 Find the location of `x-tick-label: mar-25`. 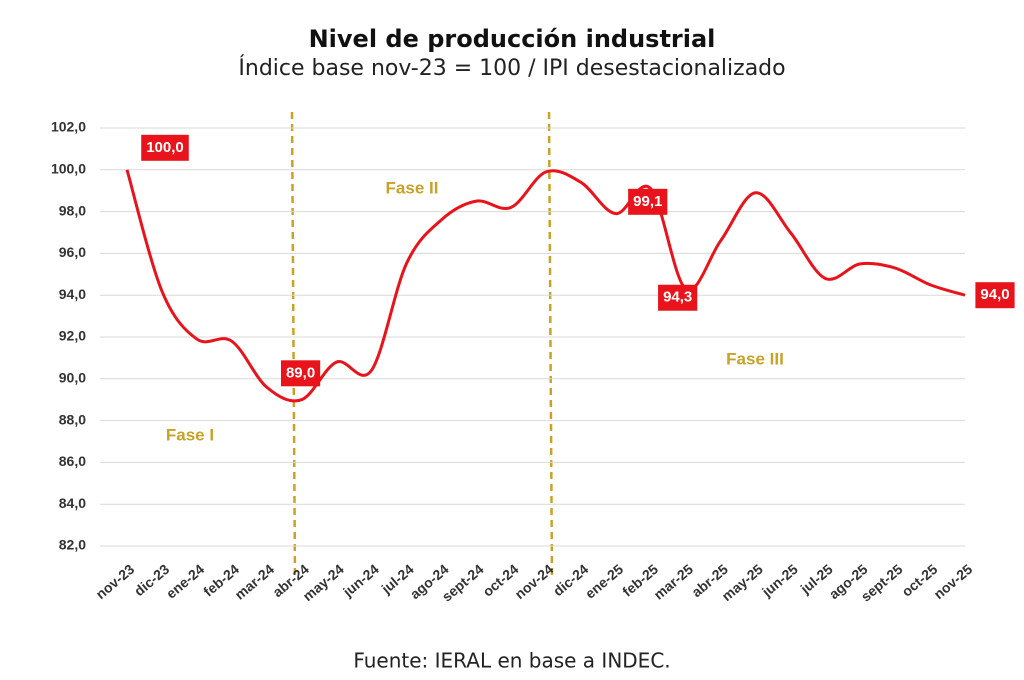

x-tick-label: mar-25 is located at coordinates (674, 582).